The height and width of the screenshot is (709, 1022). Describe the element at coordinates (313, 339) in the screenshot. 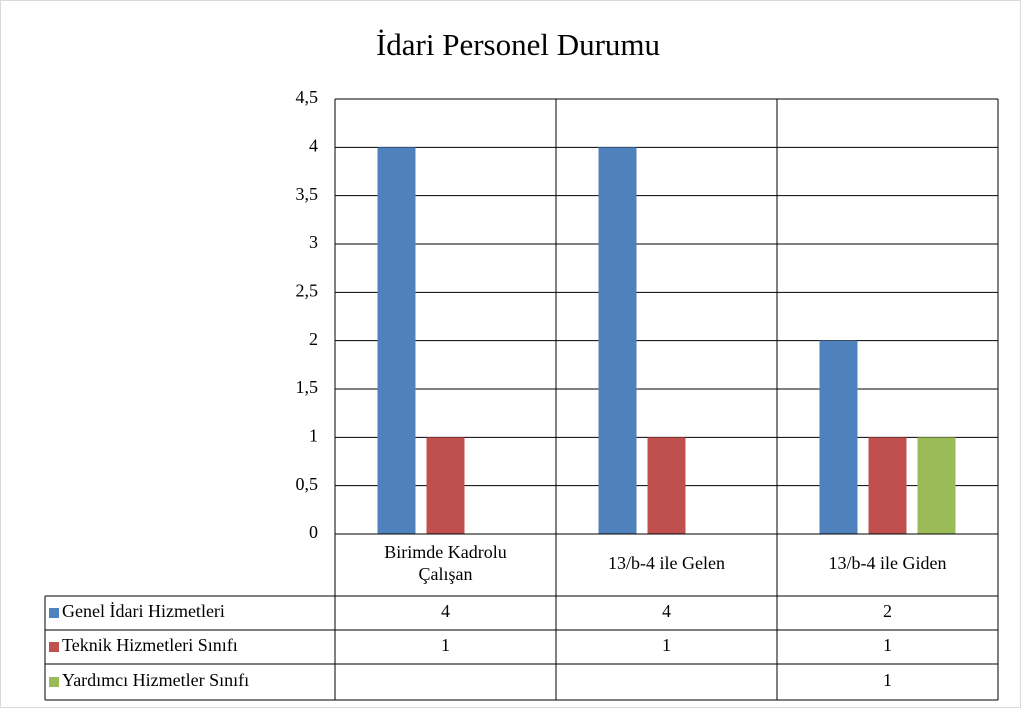

I see `y-tick-label: 2` at that location.